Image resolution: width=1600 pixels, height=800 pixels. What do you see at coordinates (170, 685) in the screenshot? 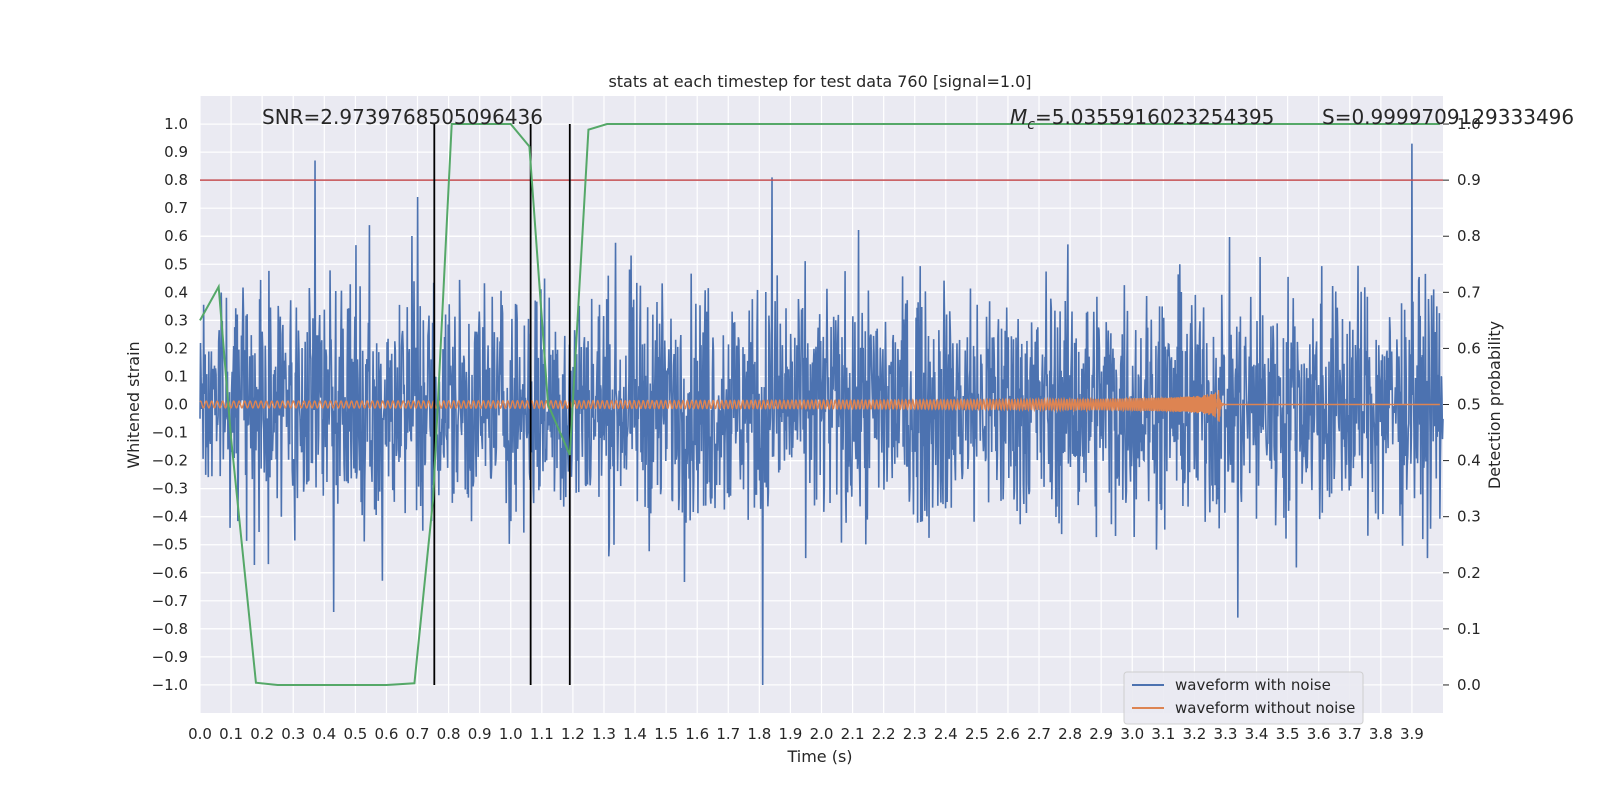
I see `y-tick-label: −1.0` at bounding box center [170, 685].